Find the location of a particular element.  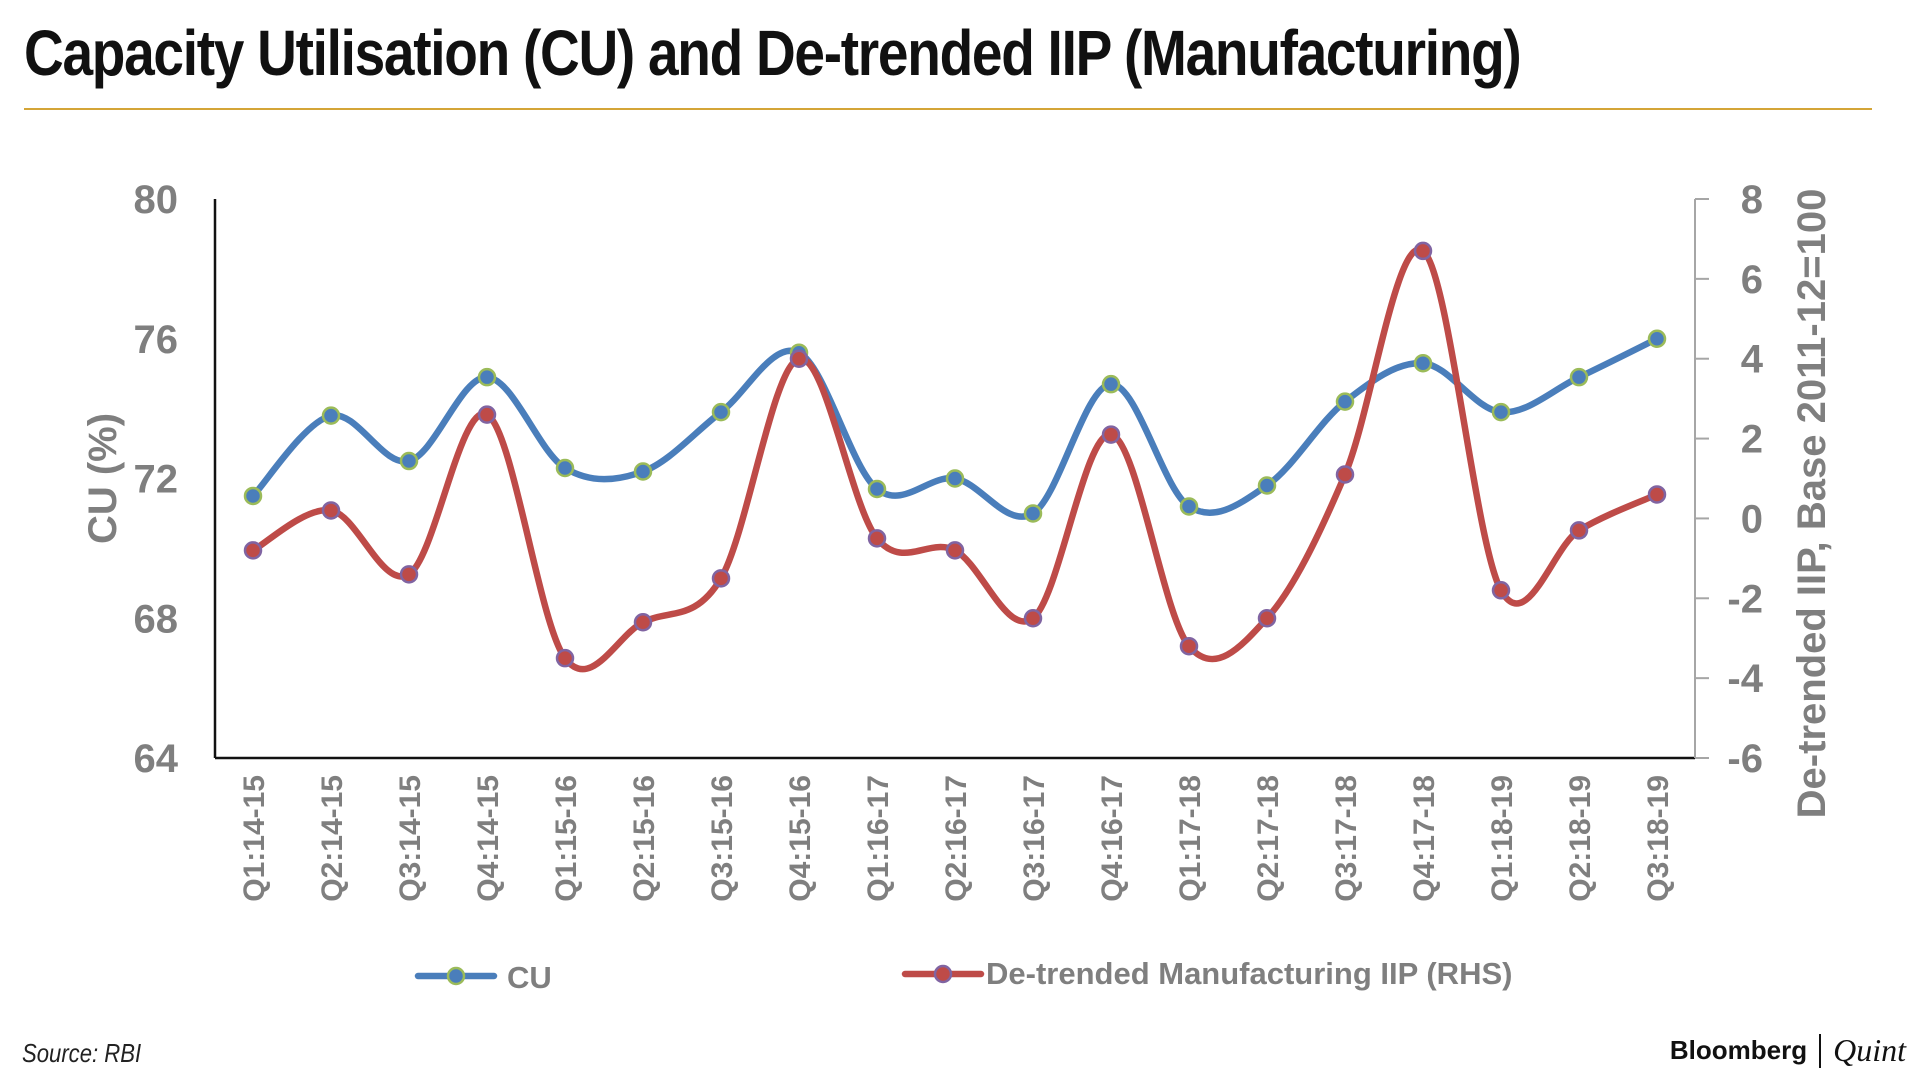

brand-secondary: Quint is located at coordinates (1869, 1050).